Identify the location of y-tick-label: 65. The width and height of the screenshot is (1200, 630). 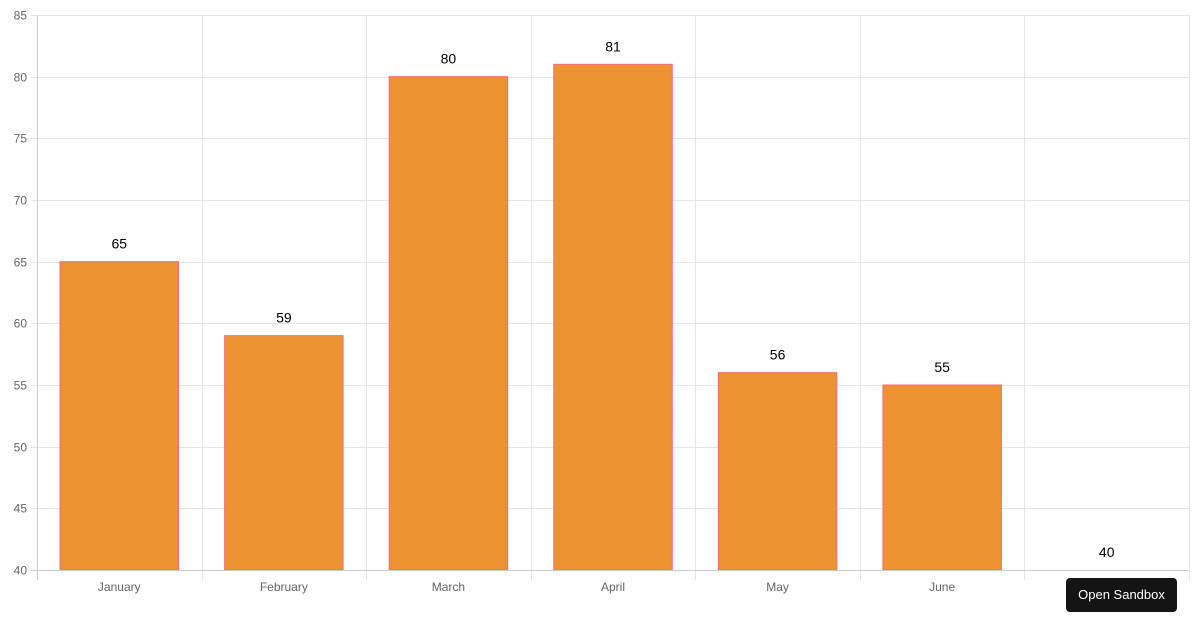
(21, 263).